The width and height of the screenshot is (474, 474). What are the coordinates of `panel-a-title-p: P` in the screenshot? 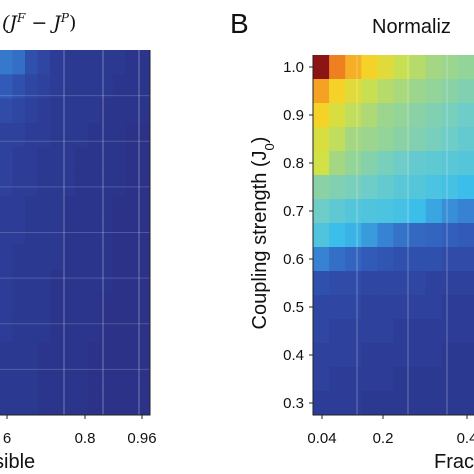 It's located at (65, 18).